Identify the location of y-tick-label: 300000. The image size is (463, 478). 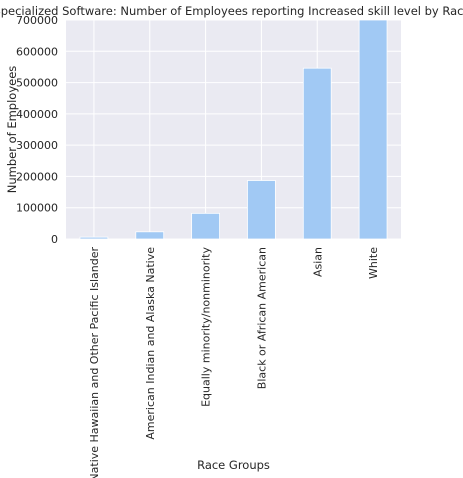
(37, 145).